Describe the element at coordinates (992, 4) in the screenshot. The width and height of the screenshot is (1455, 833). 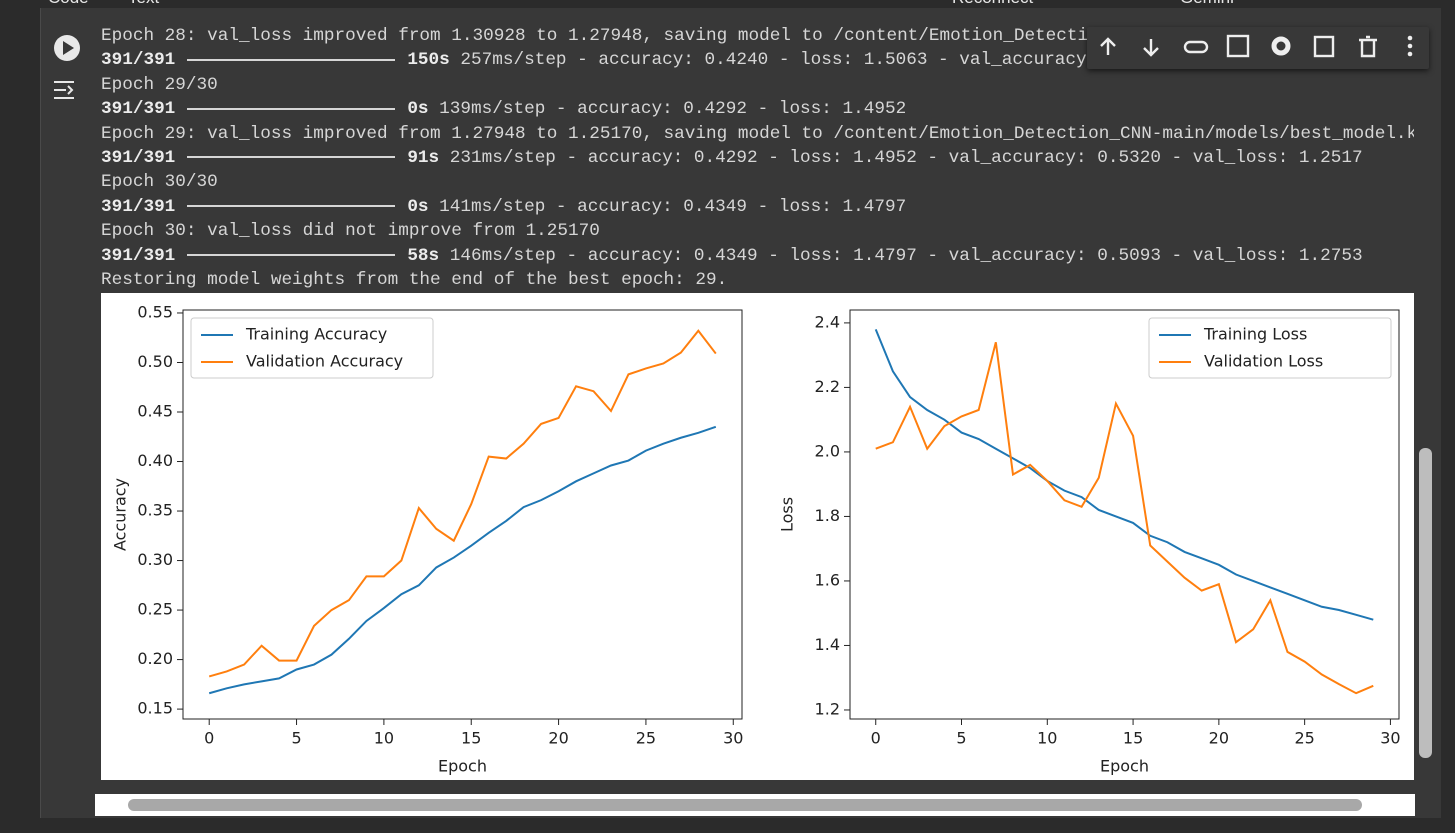
I see `menu-item: Reconnect` at that location.